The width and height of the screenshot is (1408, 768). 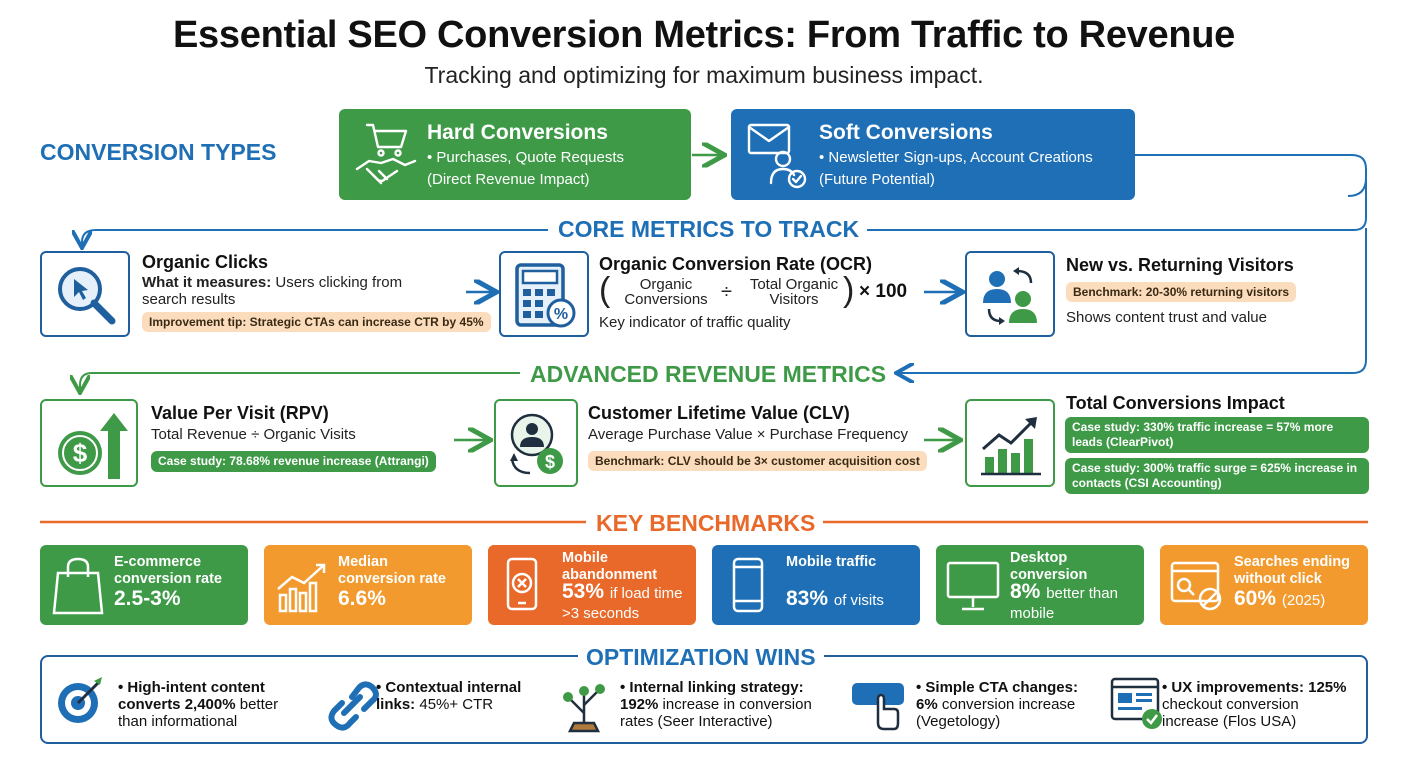 I want to click on browser-check-icon, so click(x=1136, y=703).